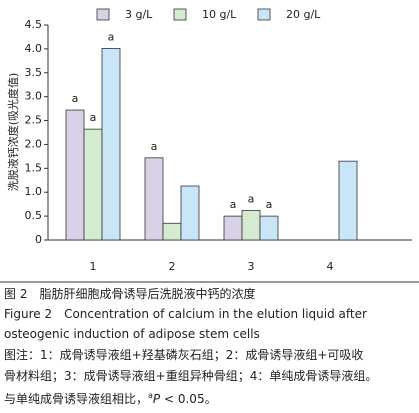  I want to click on legend-label: 3 g/L, so click(139, 14).